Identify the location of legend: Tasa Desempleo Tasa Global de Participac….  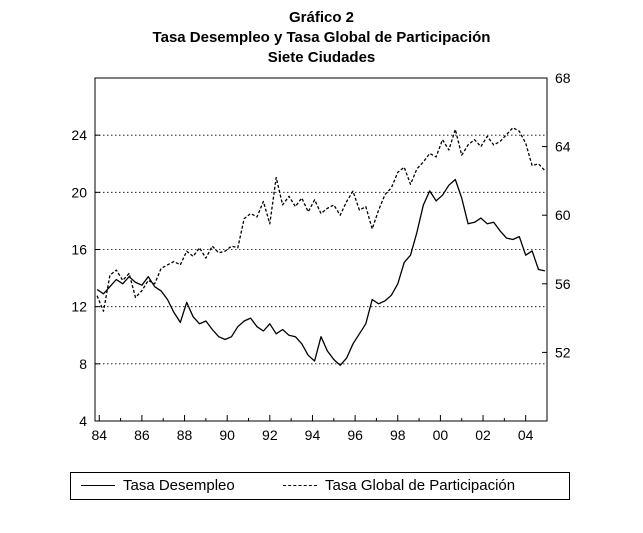
(320, 486).